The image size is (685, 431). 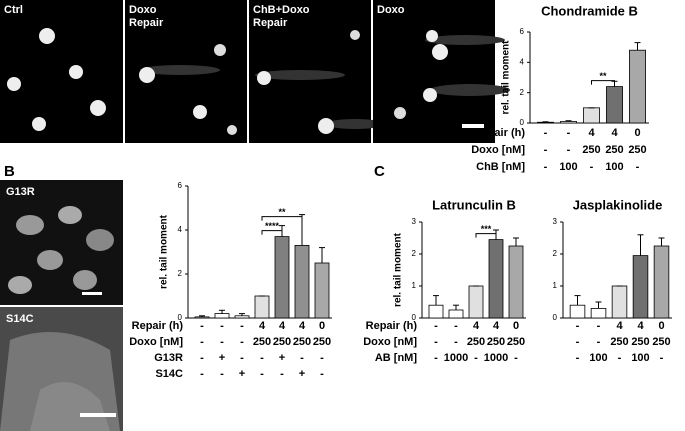 I want to click on panel-letter: B, so click(x=9, y=171).